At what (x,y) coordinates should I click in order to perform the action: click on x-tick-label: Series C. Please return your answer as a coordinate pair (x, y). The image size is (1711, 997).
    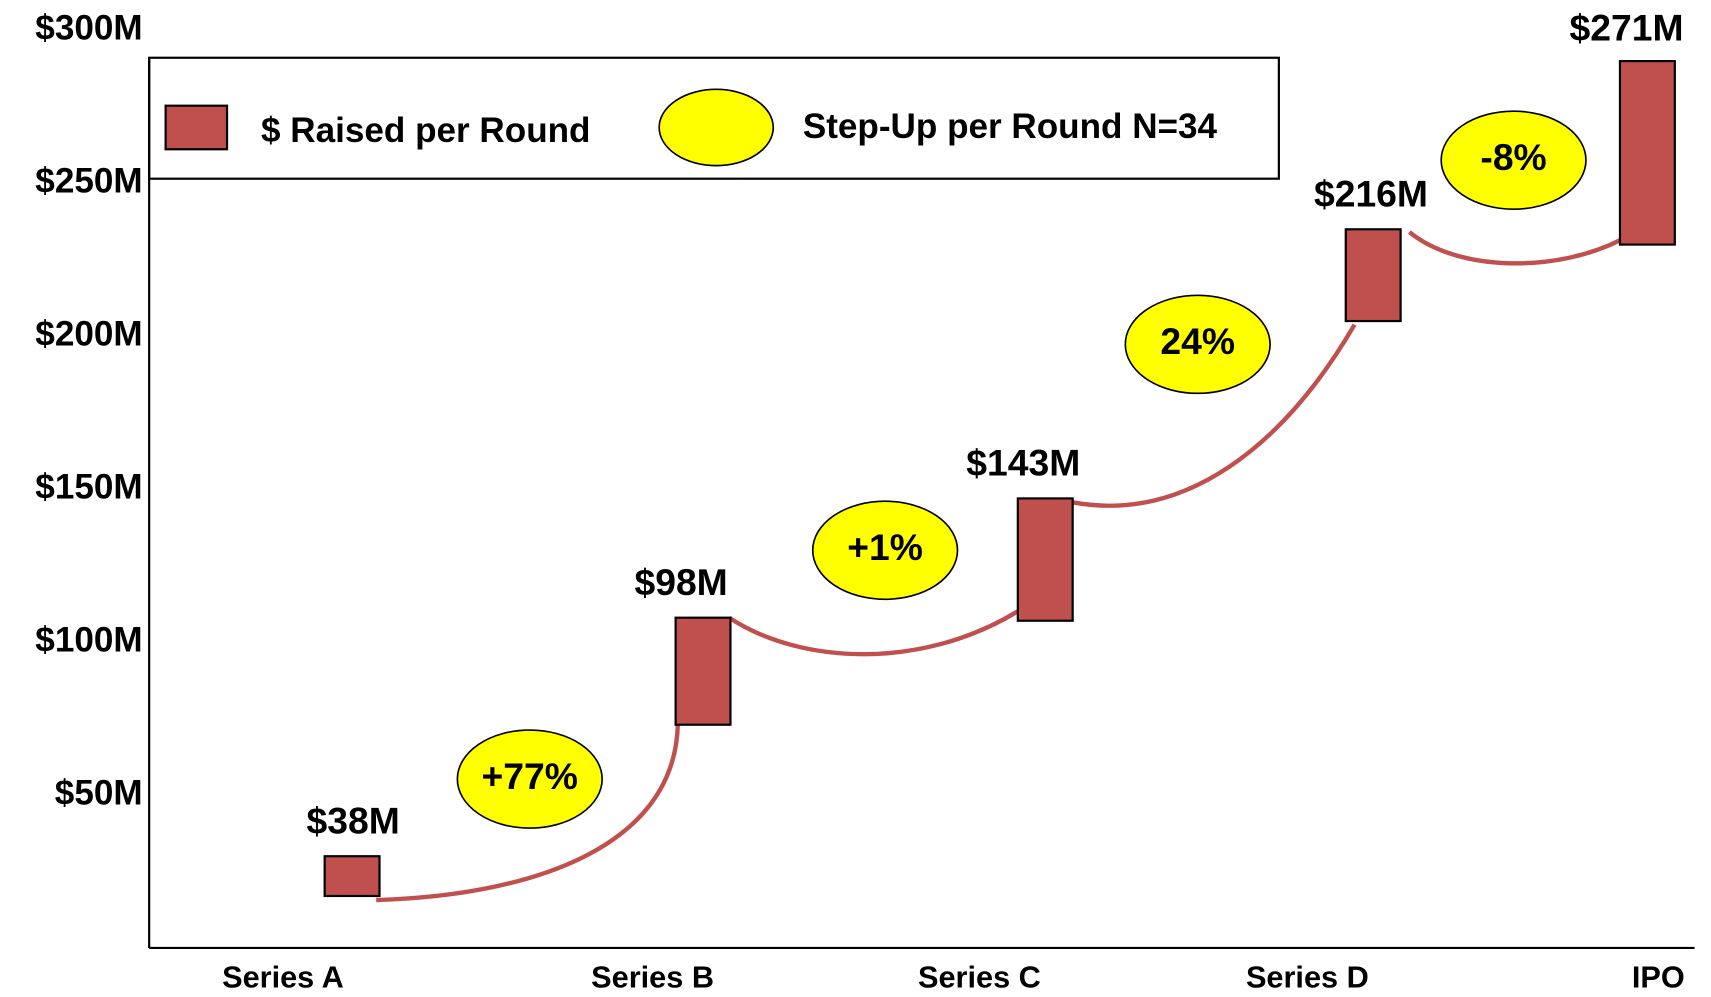
    Looking at the image, I should click on (979, 978).